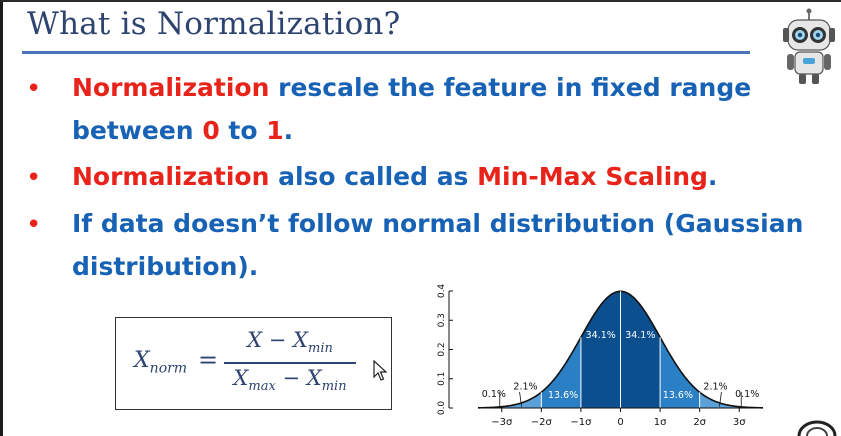 The width and height of the screenshot is (841, 436). What do you see at coordinates (420, 1) in the screenshot?
I see `window-top-edge` at bounding box center [420, 1].